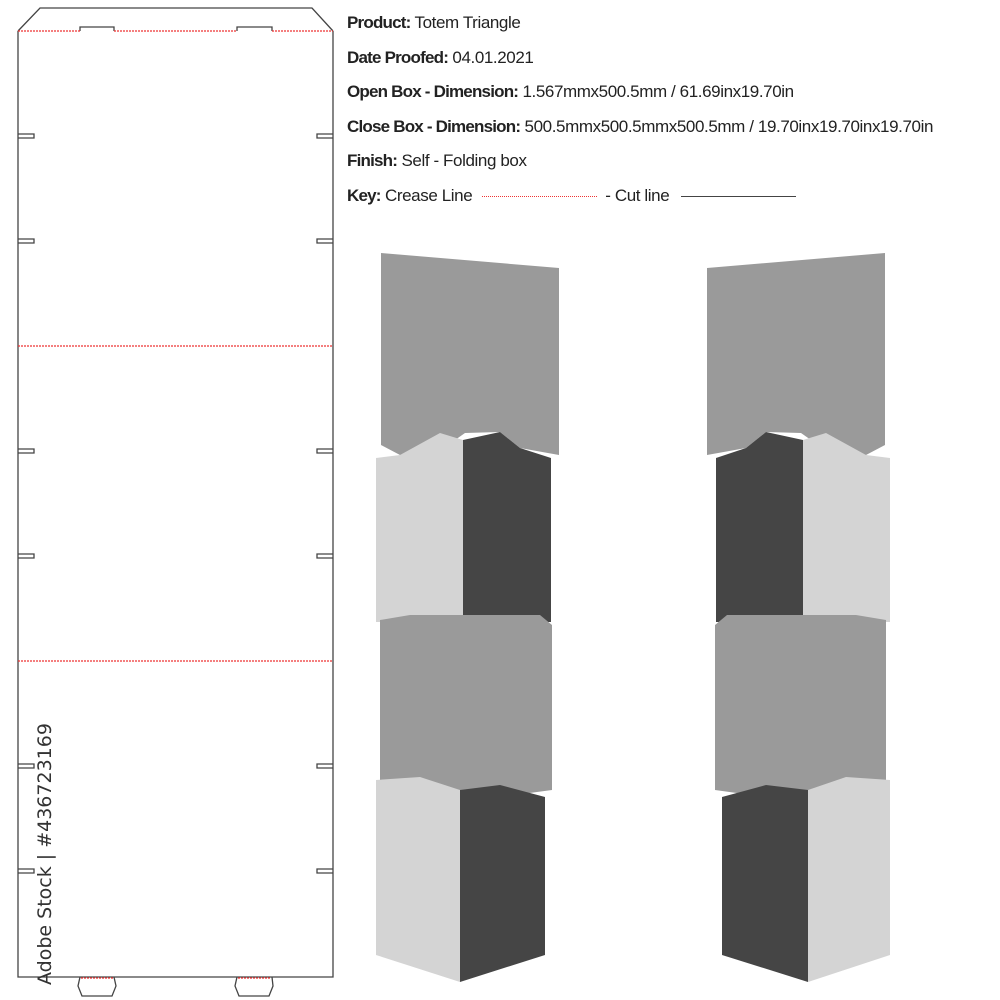  Describe the element at coordinates (433, 91) in the screenshot. I see `spec-label: Open Box - Dimension:` at that location.